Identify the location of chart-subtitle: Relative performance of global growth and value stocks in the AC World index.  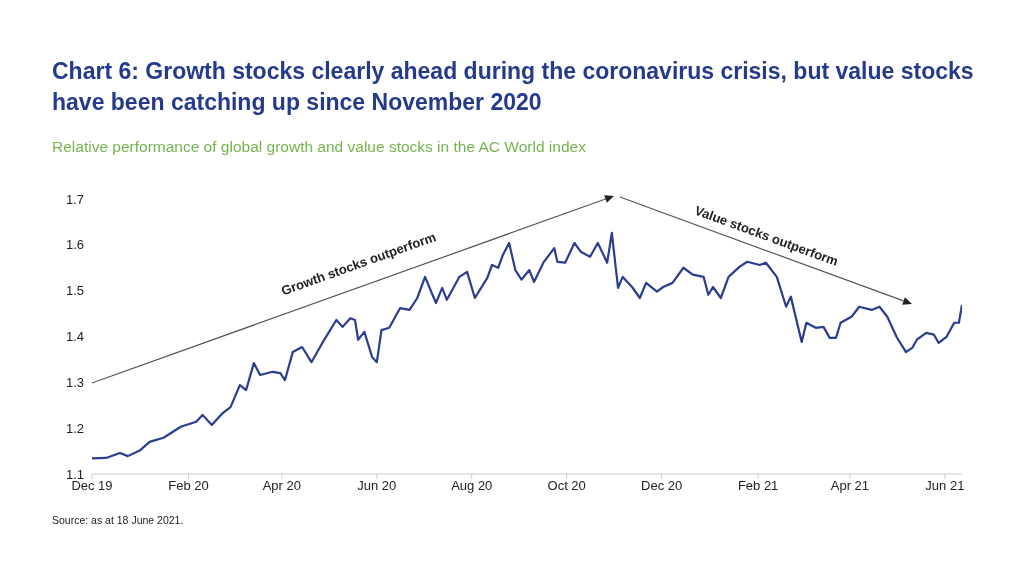
(319, 147).